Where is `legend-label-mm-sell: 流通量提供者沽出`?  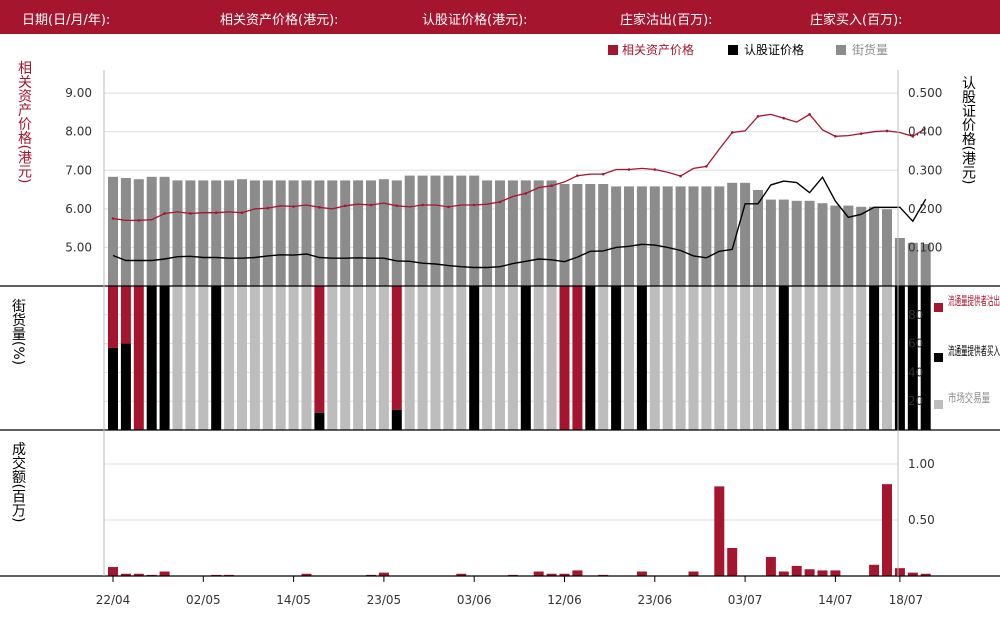 legend-label-mm-sell: 流通量提供者沽出 is located at coordinates (974, 300).